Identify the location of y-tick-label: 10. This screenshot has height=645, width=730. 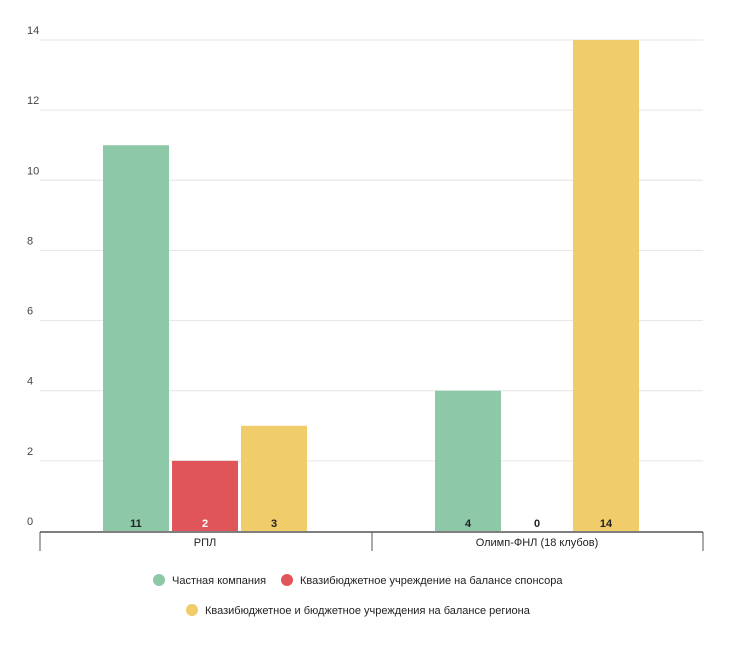
(33, 171).